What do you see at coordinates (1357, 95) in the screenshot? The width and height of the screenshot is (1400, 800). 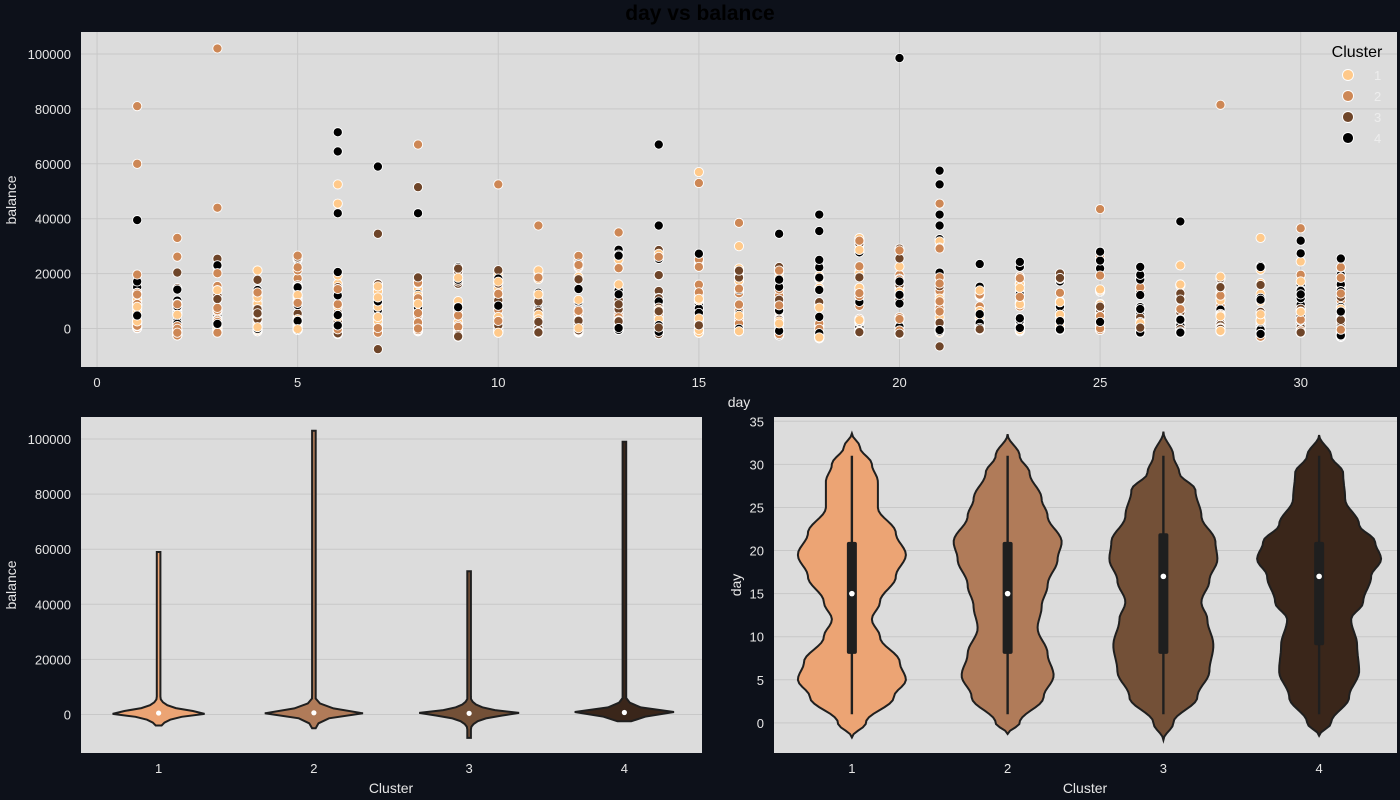 I see `scatter-legend: Cluster 1 2 3 4` at bounding box center [1357, 95].